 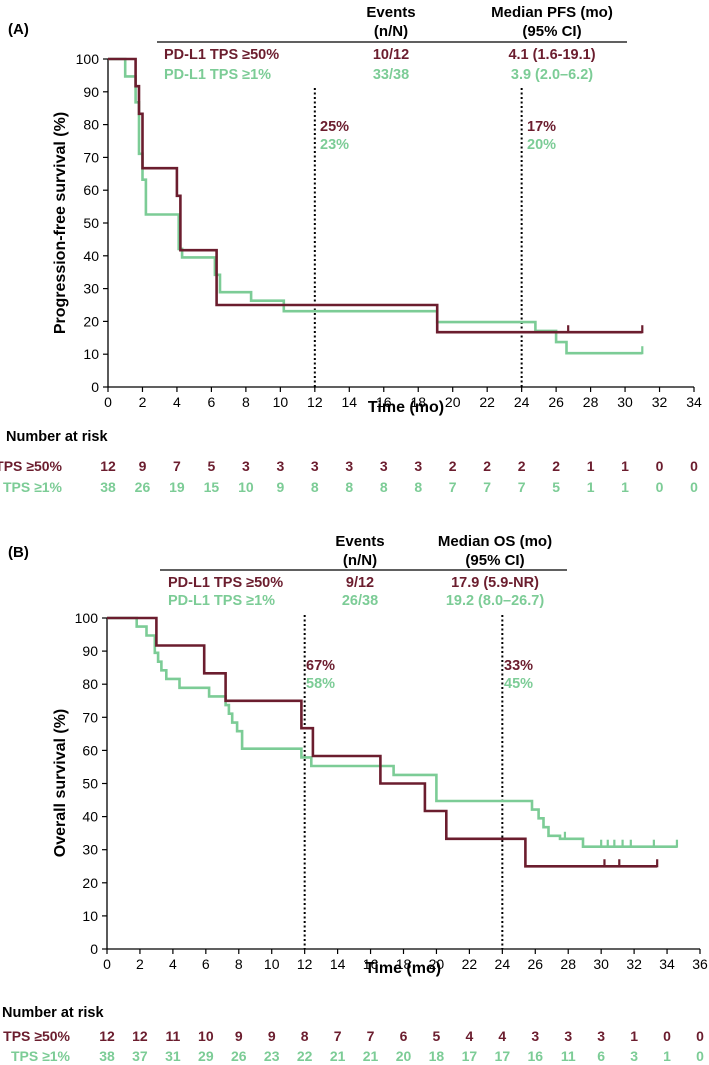 I want to click on panel-b-row2-label: PD-L1 TPS ≥1%, so click(x=221, y=601).